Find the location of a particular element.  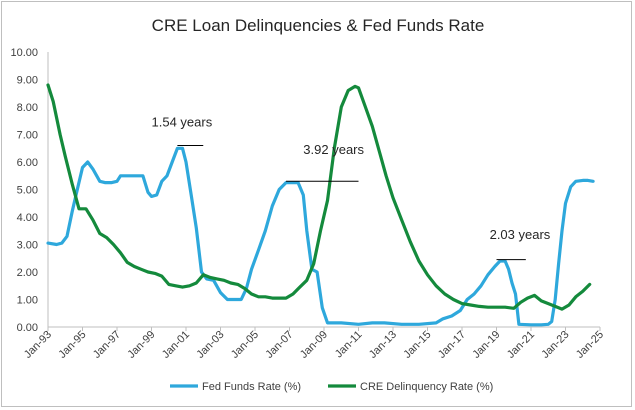

y-tick-label: 1.00 is located at coordinates (27, 301).